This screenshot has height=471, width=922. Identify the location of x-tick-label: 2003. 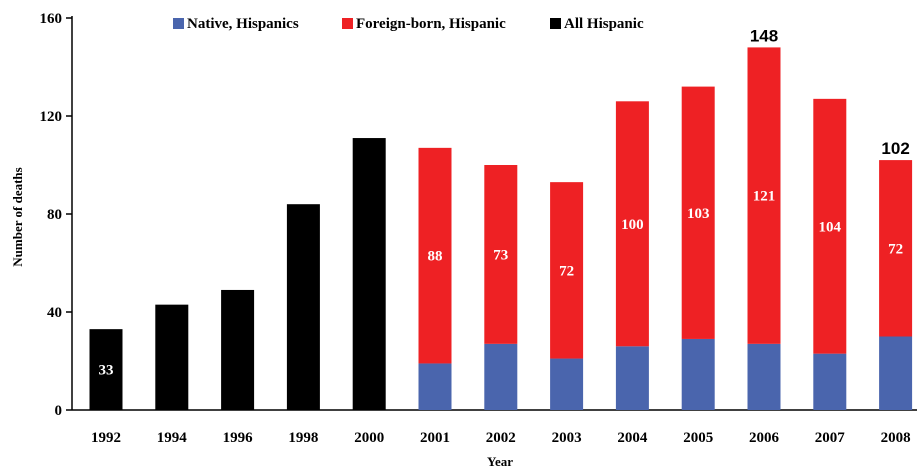
(567, 438).